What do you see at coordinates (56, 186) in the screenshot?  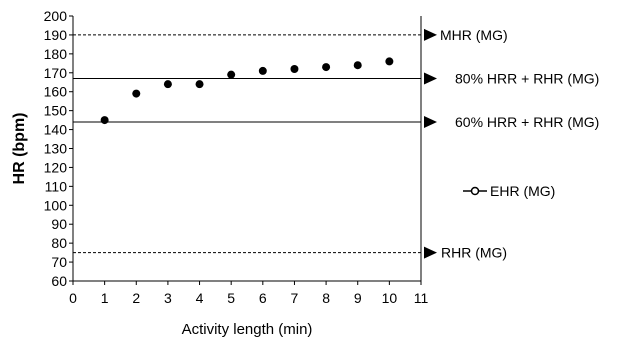 I see `y-tick-label: 110` at bounding box center [56, 186].